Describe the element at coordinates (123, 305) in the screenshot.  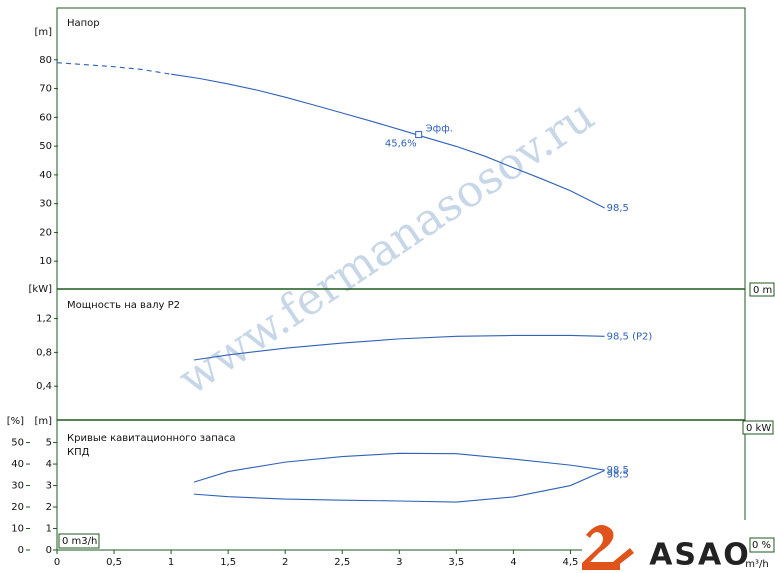
I see `panel-title: Мощность на валу P2` at that location.